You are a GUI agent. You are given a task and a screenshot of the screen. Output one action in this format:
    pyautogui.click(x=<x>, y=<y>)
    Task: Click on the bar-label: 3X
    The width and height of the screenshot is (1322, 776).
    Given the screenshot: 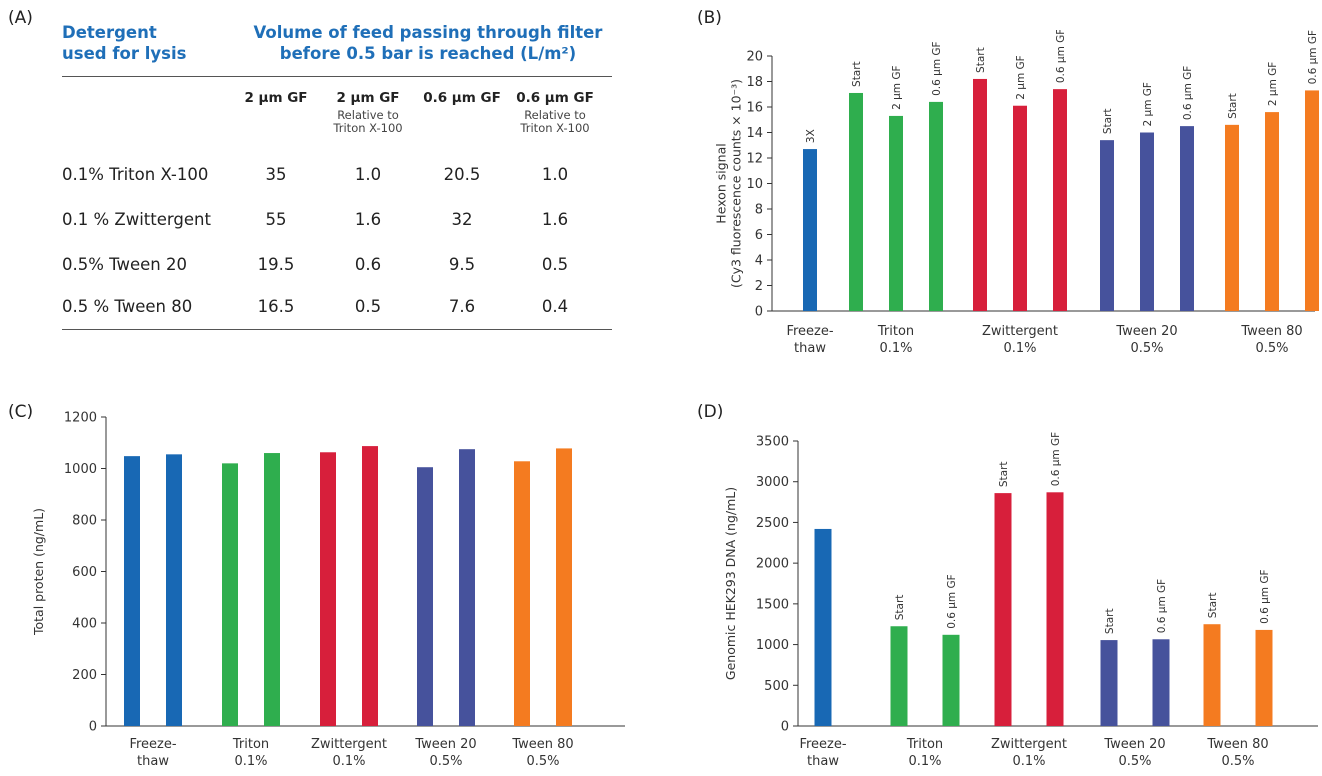 What is the action you would take?
    pyautogui.click(x=811, y=136)
    